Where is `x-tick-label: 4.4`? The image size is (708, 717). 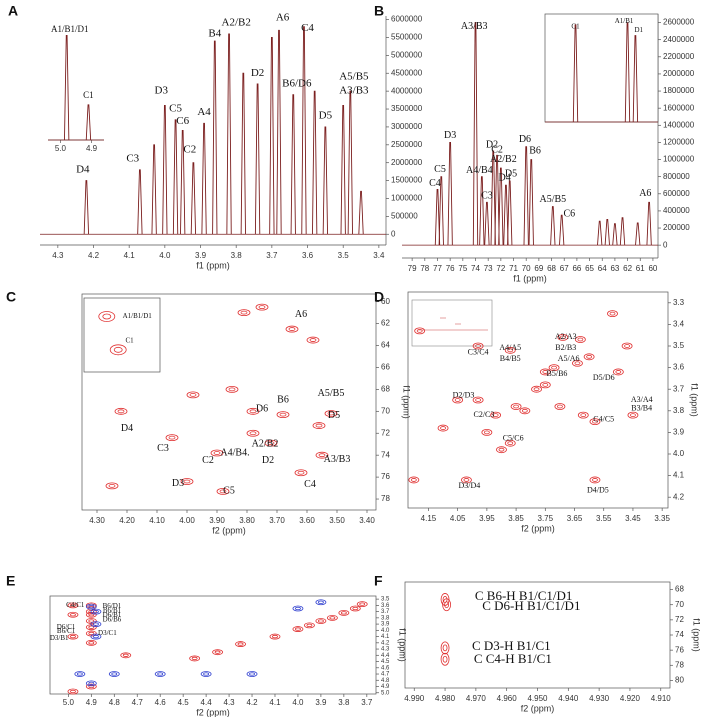
x-tick-label: 4.4 is located at coordinates (207, 702).